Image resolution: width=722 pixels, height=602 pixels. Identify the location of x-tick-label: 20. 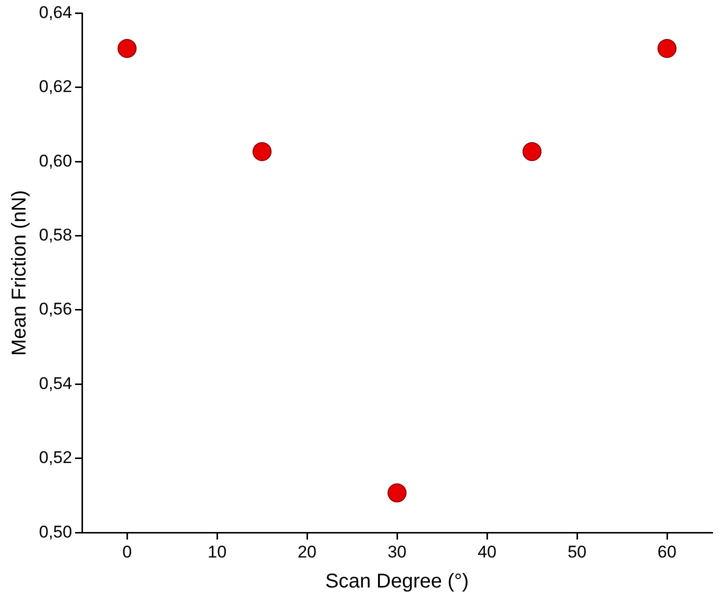
(307, 552).